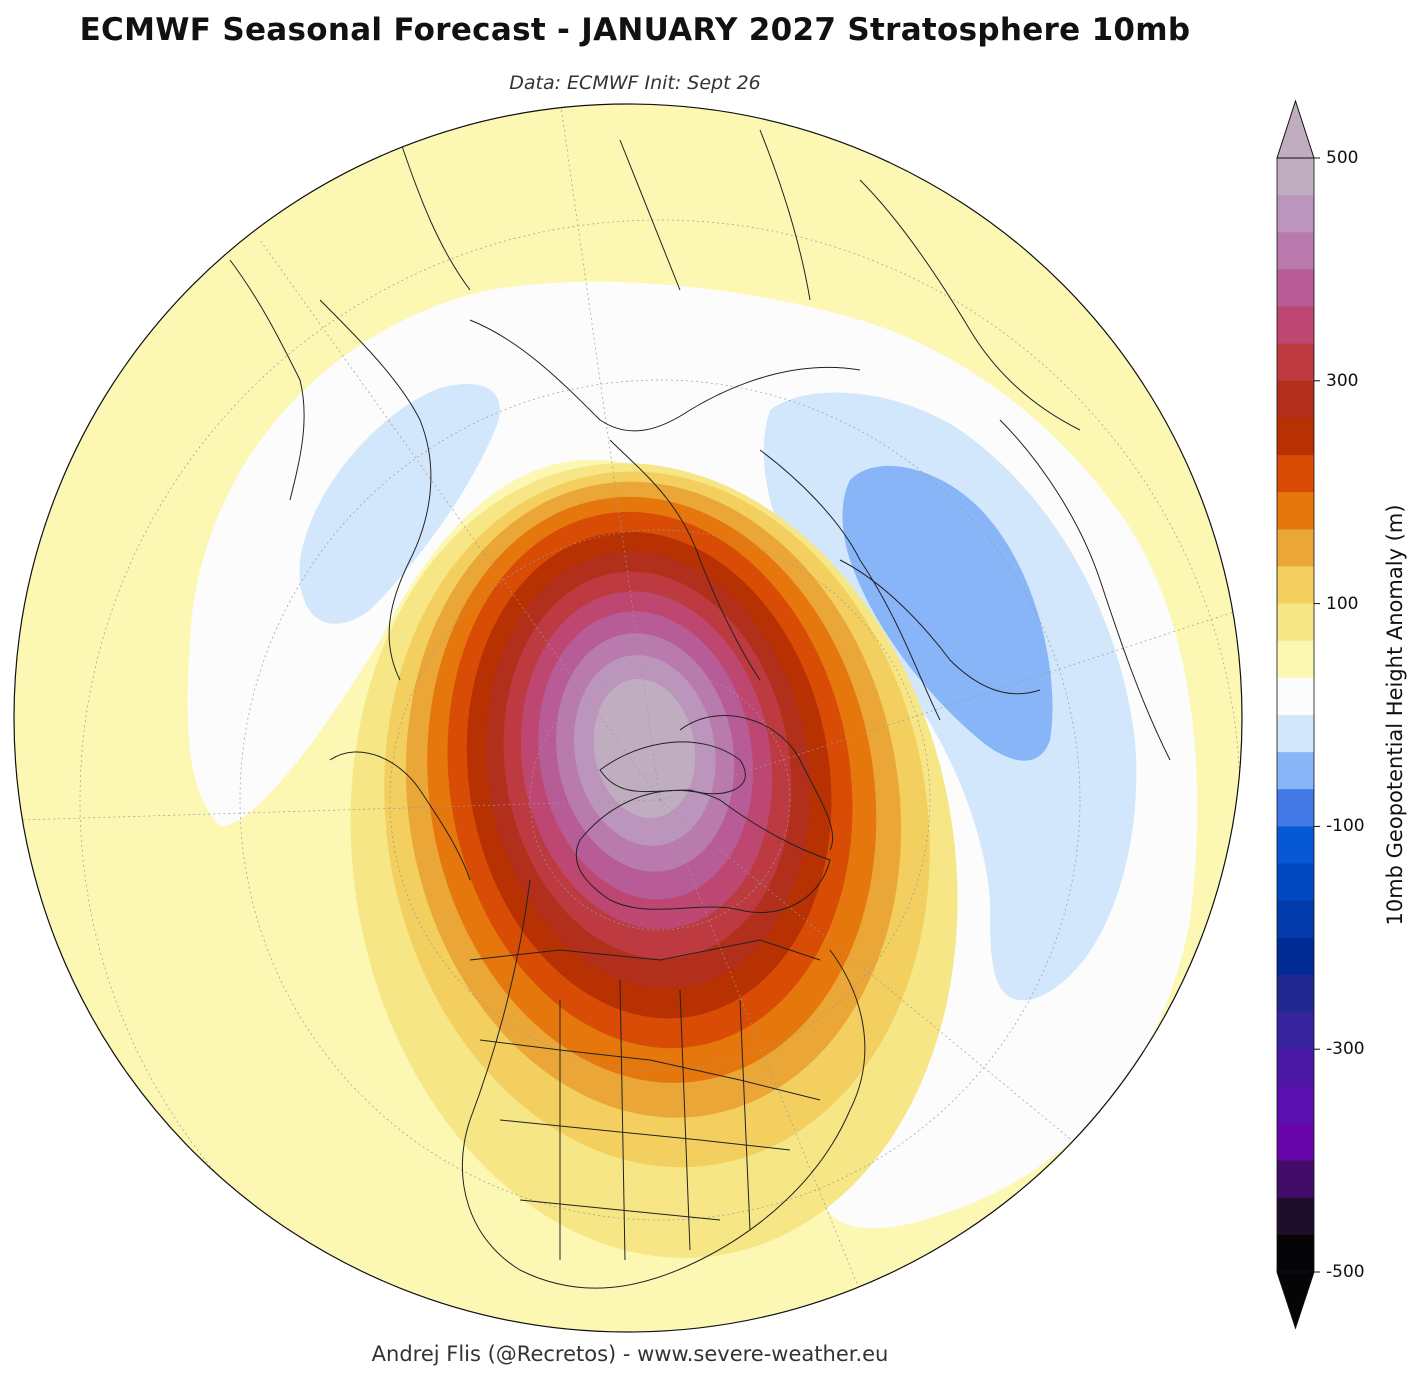 This screenshot has width=1420, height=1377. Describe the element at coordinates (1295, 129) in the screenshot. I see `colorbar-extend-max` at that location.